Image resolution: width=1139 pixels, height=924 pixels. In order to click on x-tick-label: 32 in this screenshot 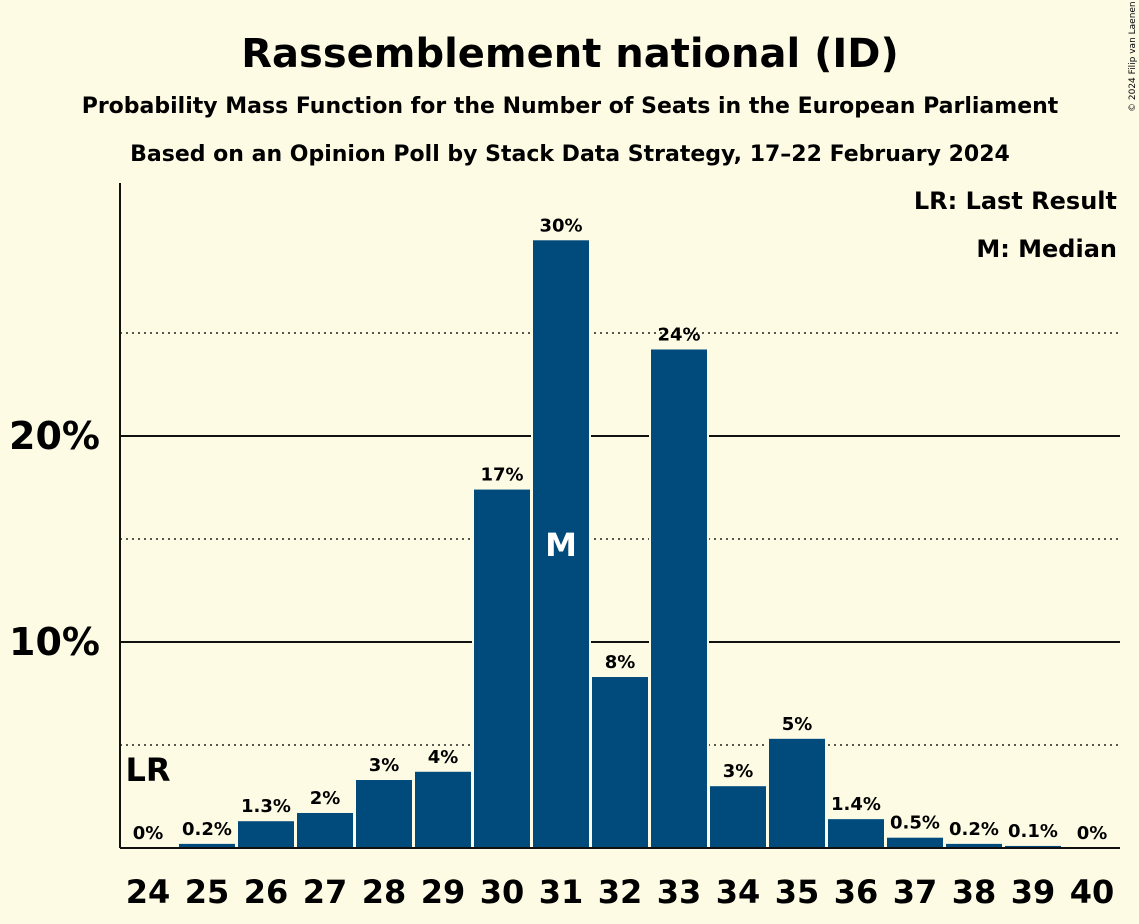, I will do `click(620, 892)`.